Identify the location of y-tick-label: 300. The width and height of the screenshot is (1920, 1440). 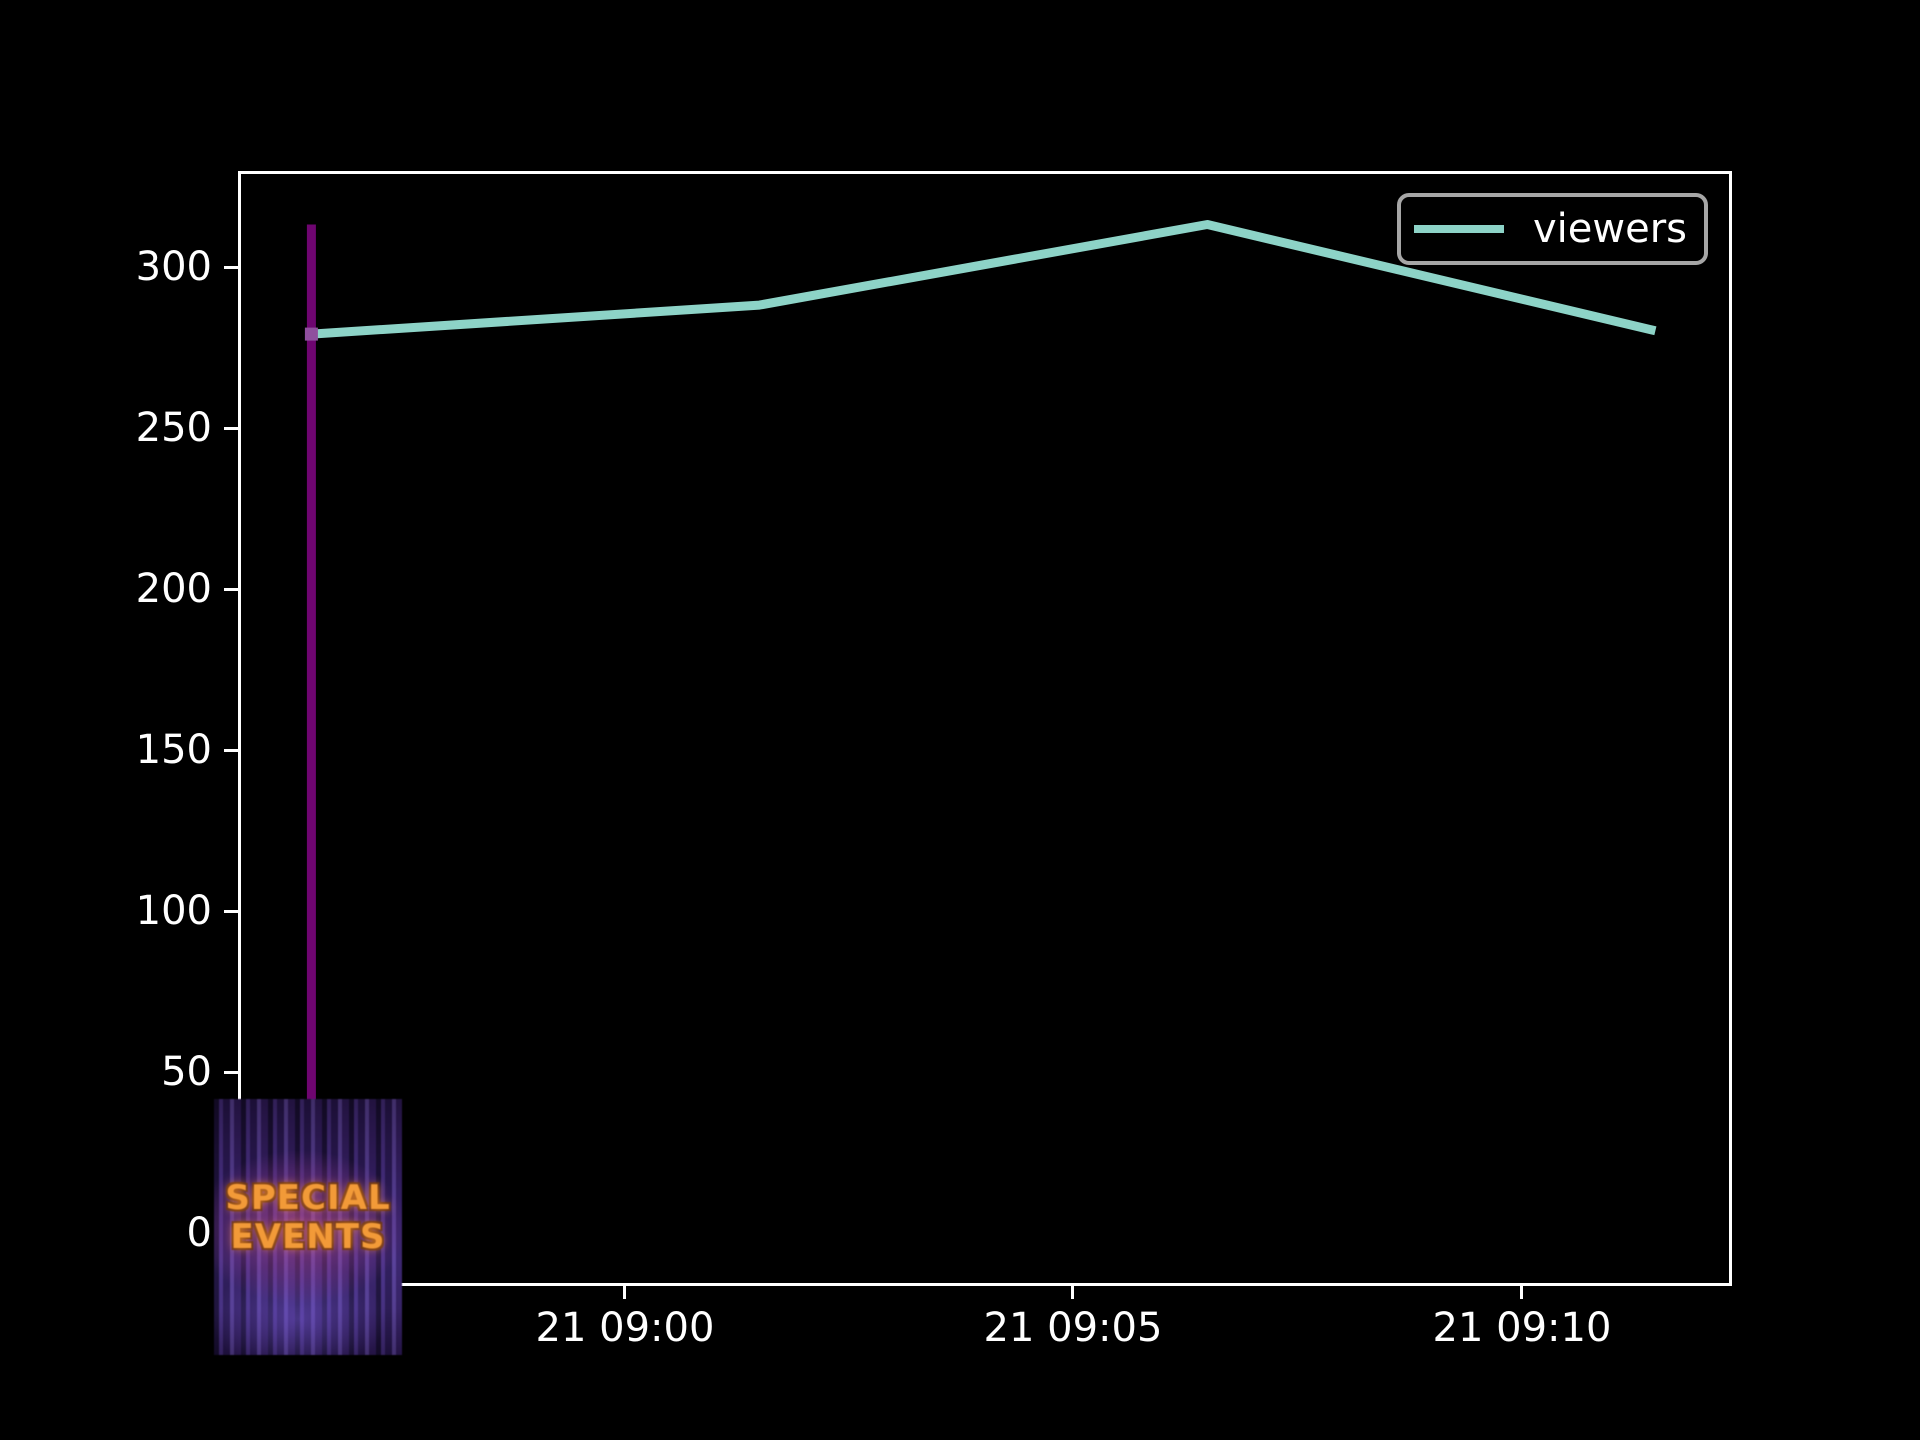
(173, 267).